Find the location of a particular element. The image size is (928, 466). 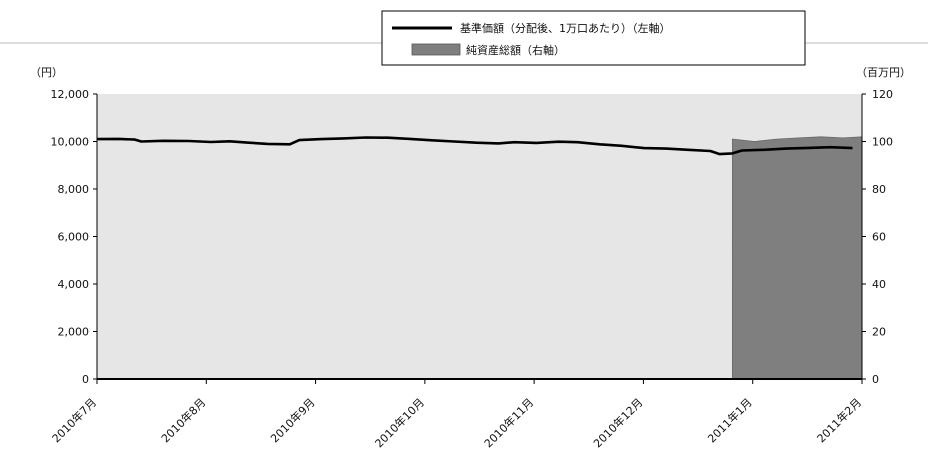

x-tick-label: 2011年1月 is located at coordinates (730, 420).